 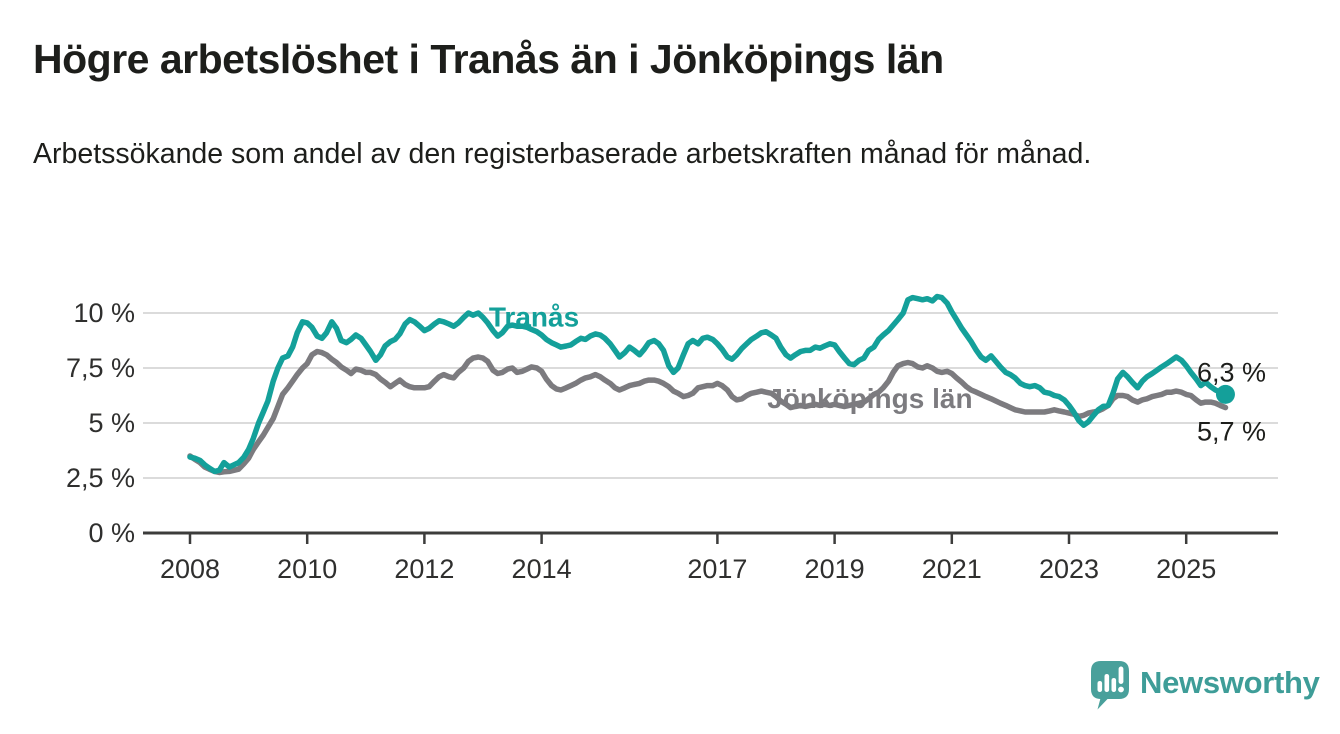 I want to click on newsworthy-wordmark: Newsworthy, so click(x=1230, y=682).